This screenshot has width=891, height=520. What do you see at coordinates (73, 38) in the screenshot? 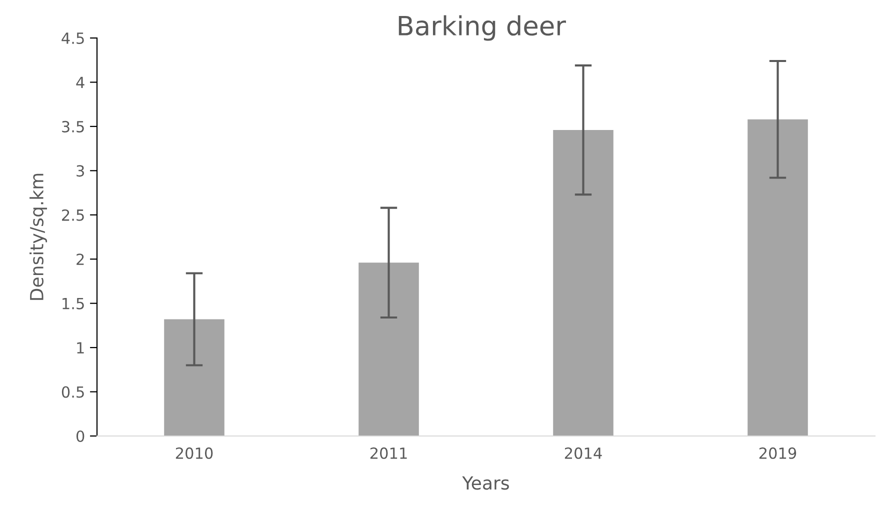
I see `y-tick-label: 4.5` at bounding box center [73, 38].